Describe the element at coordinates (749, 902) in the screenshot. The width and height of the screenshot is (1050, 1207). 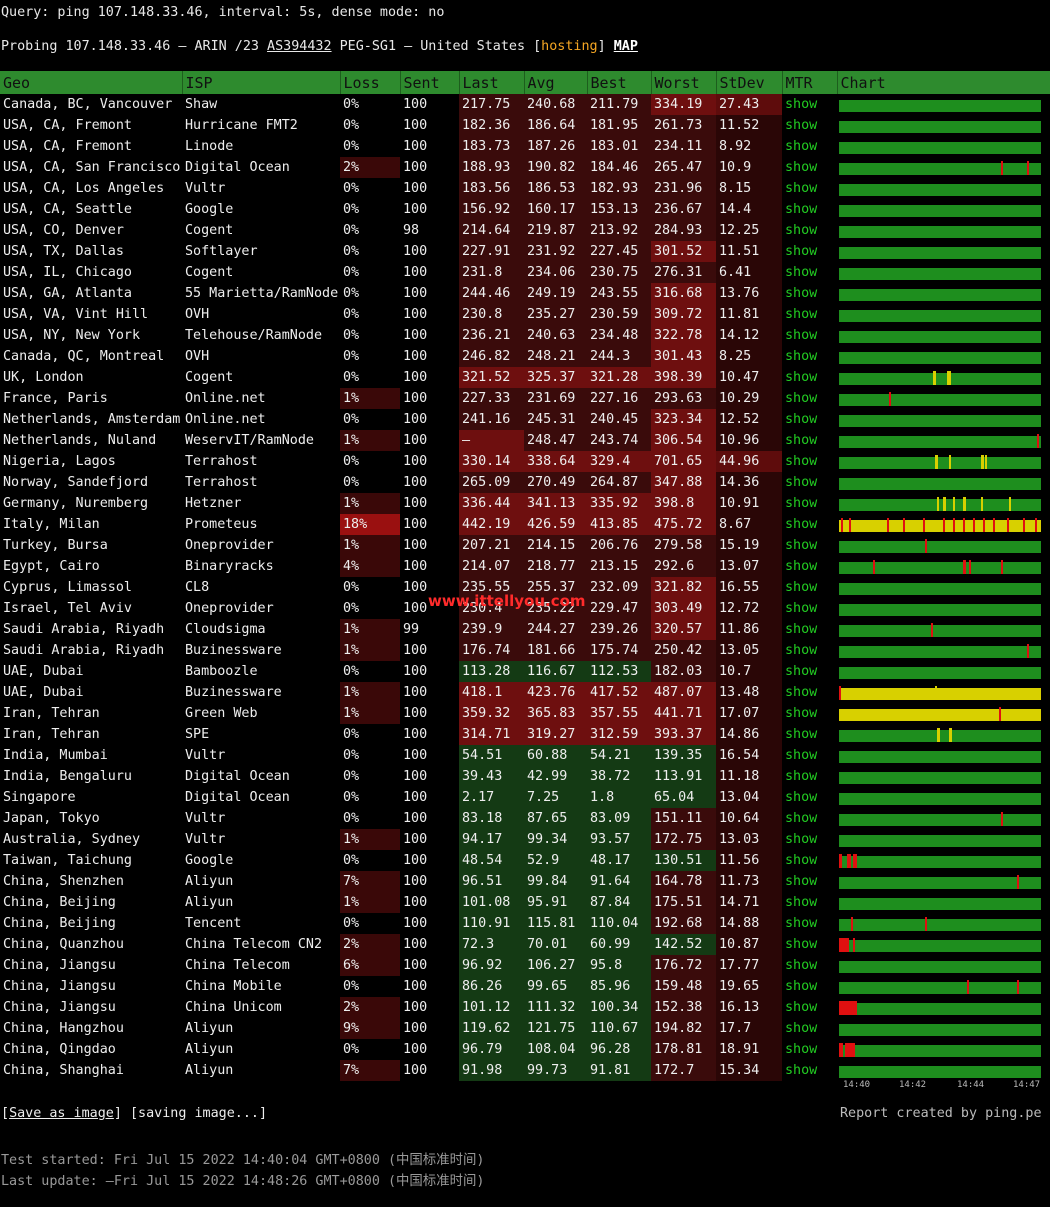
I see `stdev-cell: 14.71` at that location.